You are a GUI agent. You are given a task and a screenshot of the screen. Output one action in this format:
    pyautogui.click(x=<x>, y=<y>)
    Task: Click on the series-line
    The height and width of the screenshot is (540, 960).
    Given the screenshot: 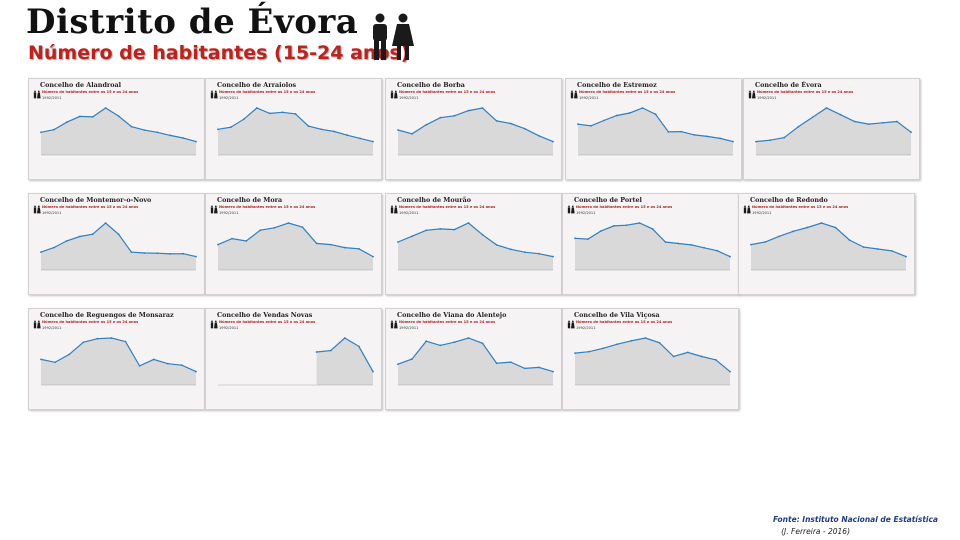 What is the action you would take?
    pyautogui.click(x=652, y=355)
    